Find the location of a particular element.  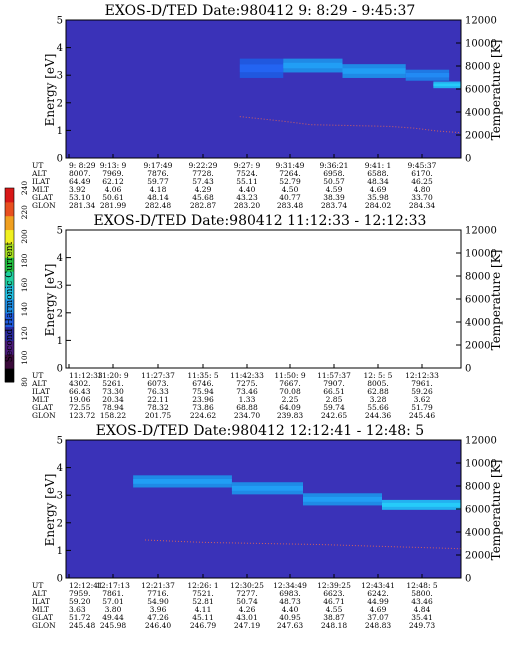

table-cell: 12: 5: 5 is located at coordinates (378, 375).